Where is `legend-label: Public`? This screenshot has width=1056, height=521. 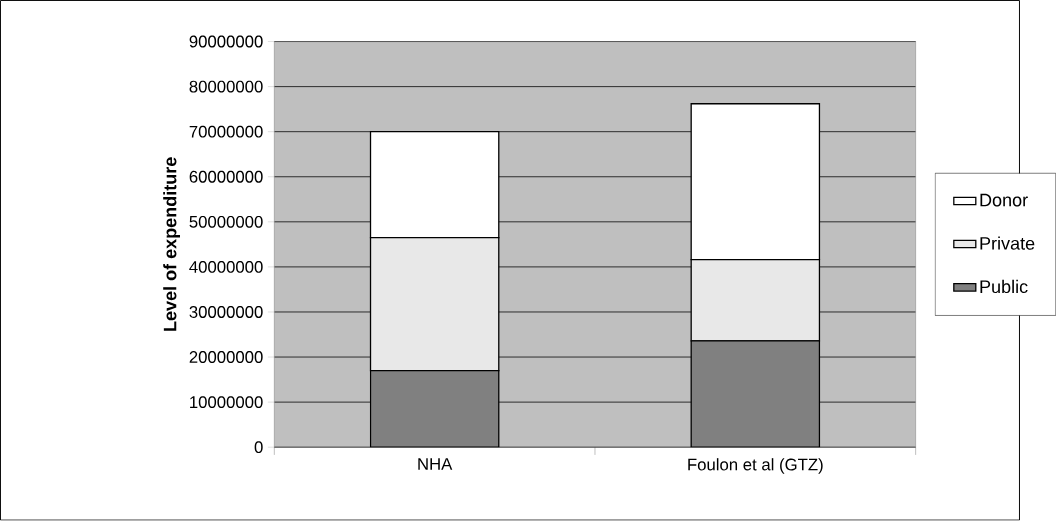 legend-label: Public is located at coordinates (1004, 287).